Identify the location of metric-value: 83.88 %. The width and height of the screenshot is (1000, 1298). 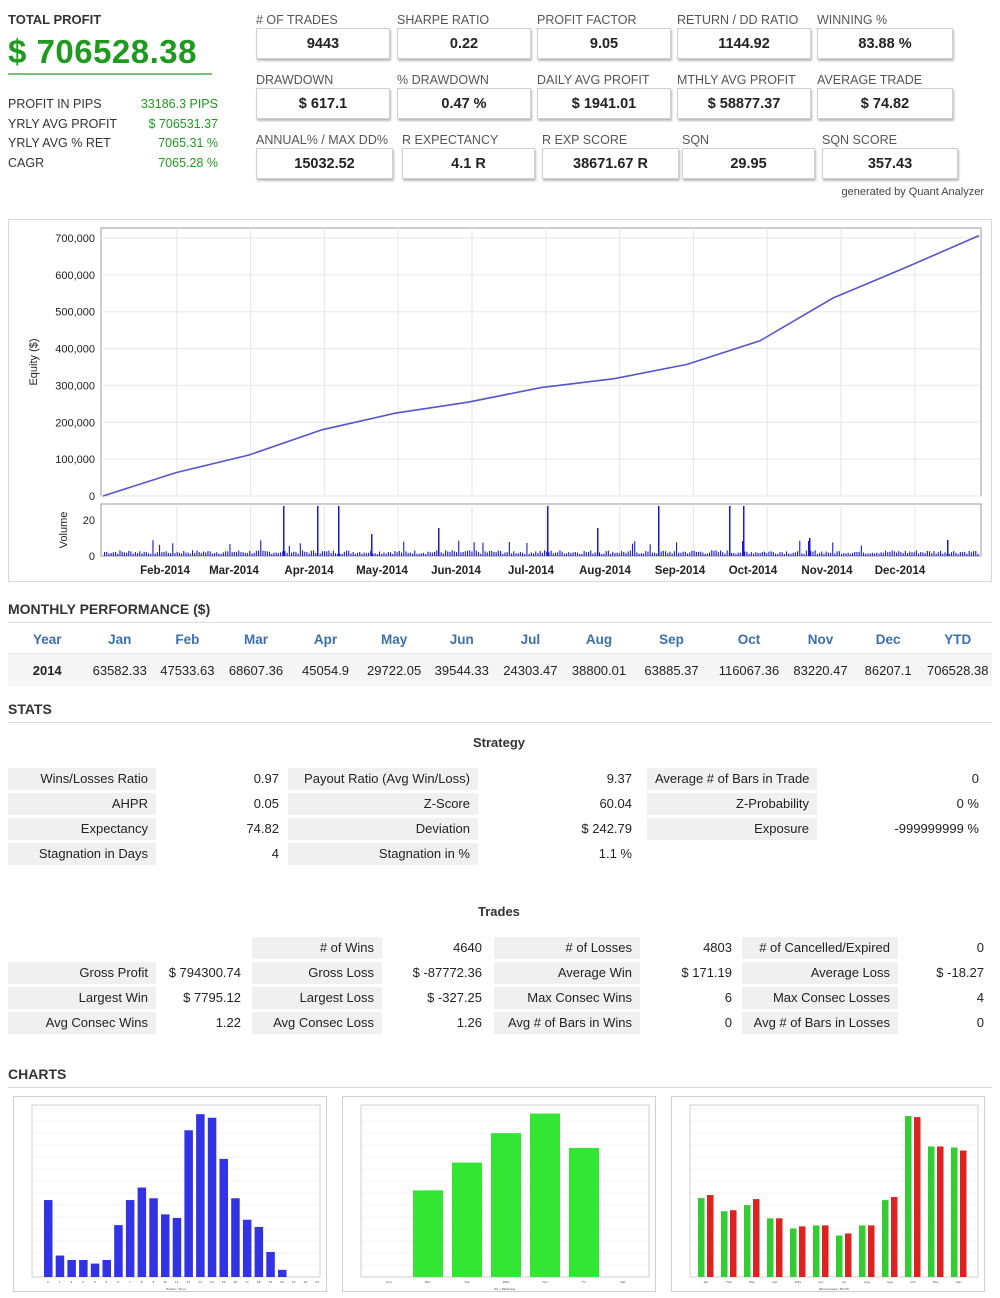
(885, 43).